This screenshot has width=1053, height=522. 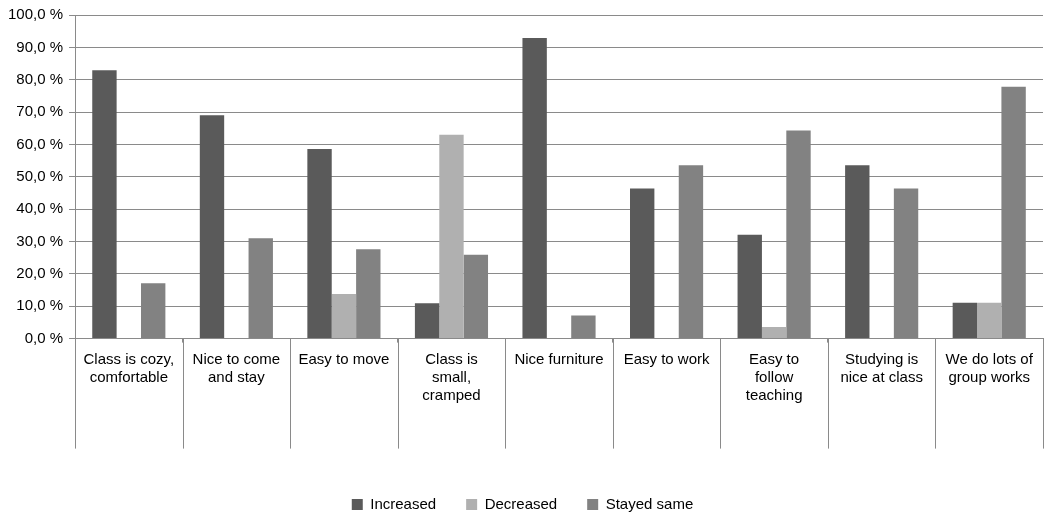 I want to click on legend-label: Stayed same, so click(x=649, y=503).